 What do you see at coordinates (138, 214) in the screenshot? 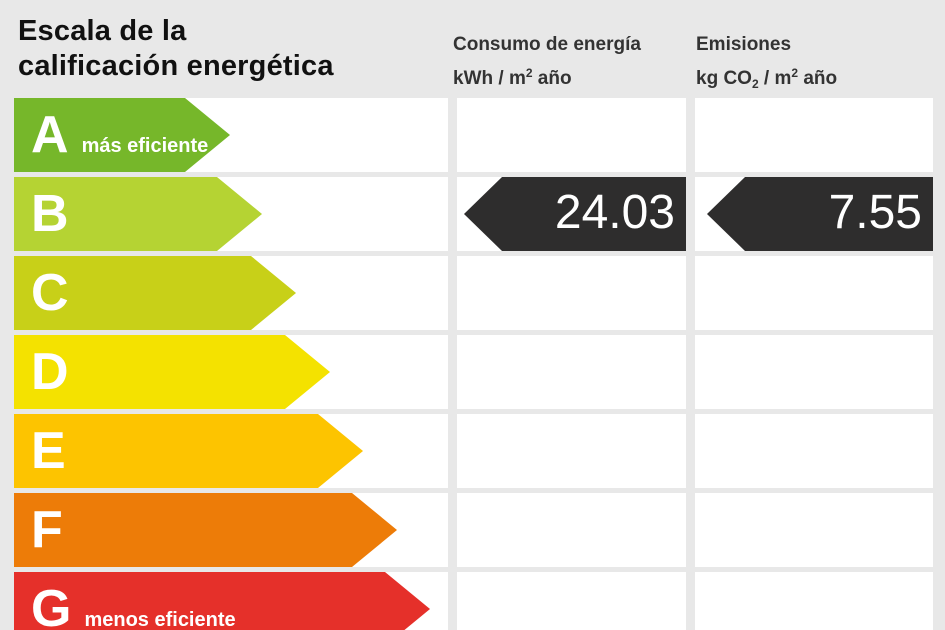
I see `grade-bar-b: B` at bounding box center [138, 214].